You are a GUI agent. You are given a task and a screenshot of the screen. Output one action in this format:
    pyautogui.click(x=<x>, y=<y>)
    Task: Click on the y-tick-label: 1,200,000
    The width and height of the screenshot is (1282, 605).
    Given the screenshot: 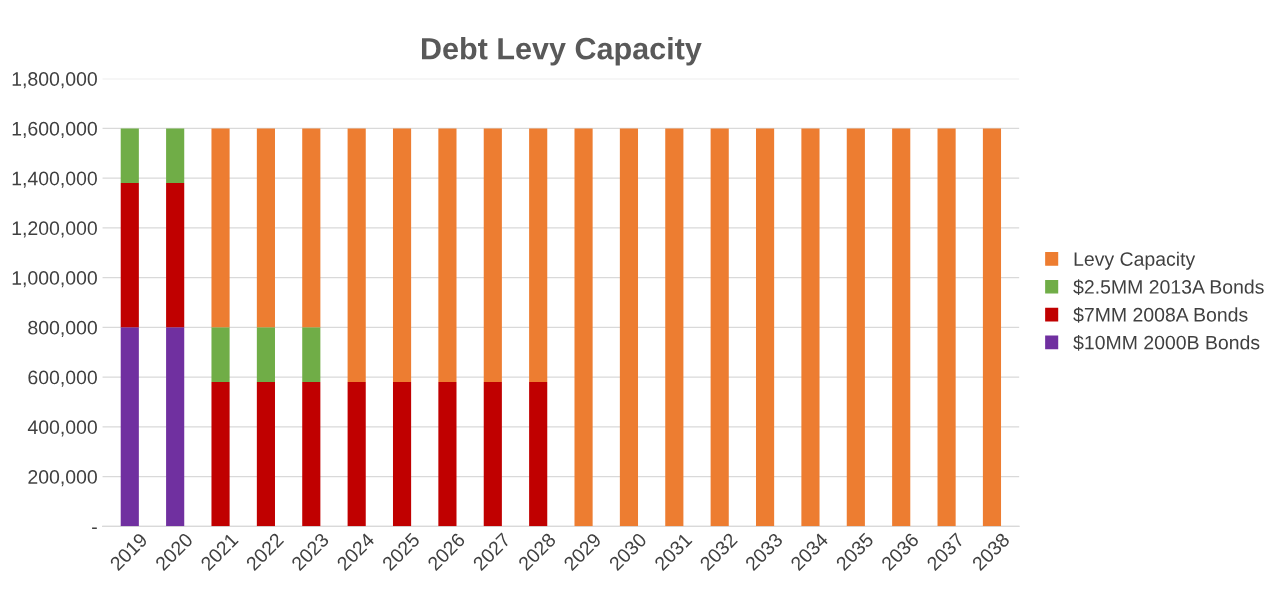 What is the action you would take?
    pyautogui.click(x=54, y=229)
    